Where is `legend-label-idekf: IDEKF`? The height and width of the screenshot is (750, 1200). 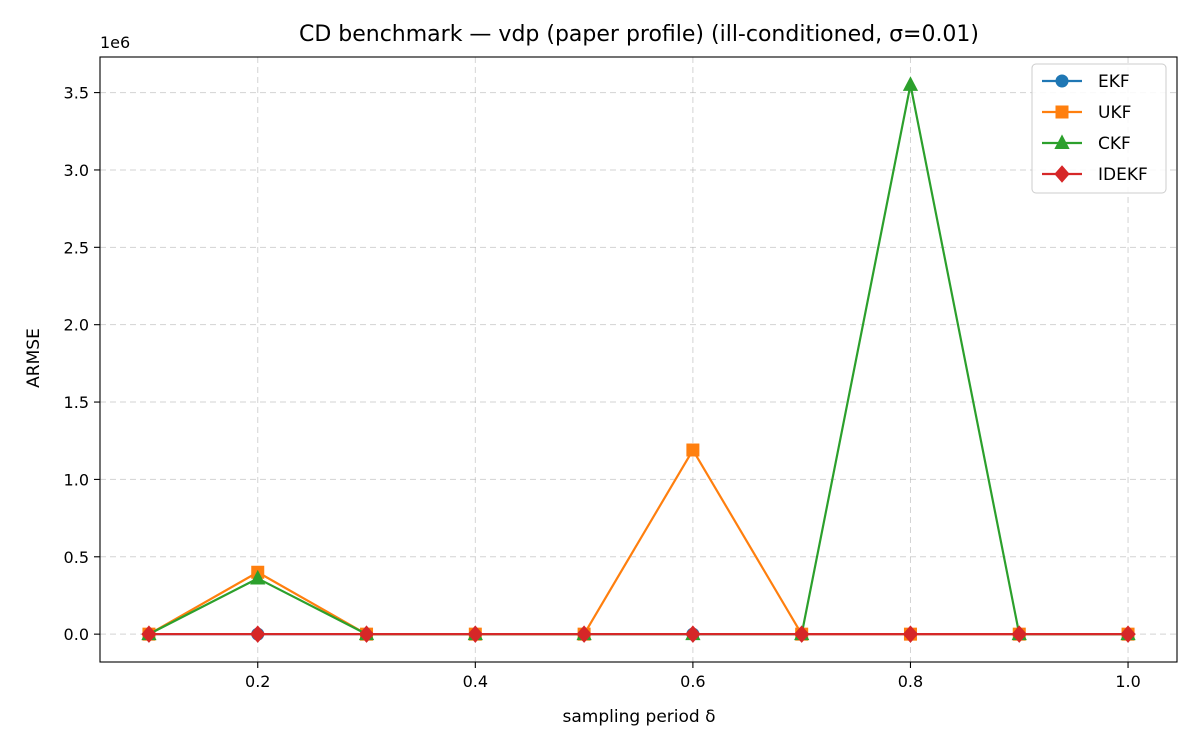
legend-label-idekf: IDEKF is located at coordinates (1123, 175).